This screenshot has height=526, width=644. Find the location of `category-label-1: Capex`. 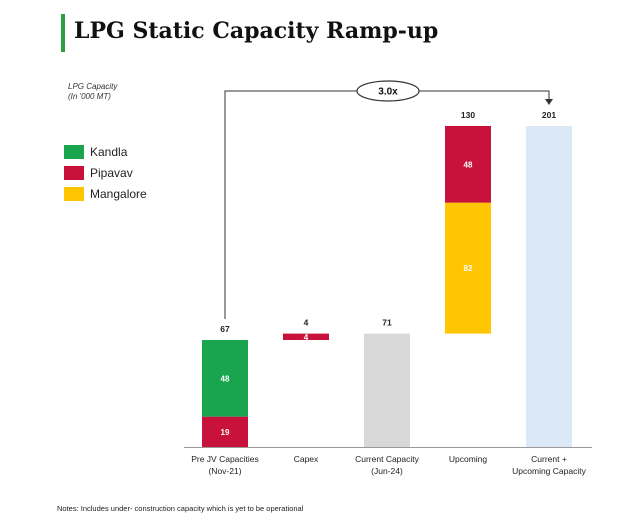

category-label-1: Capex is located at coordinates (306, 459).